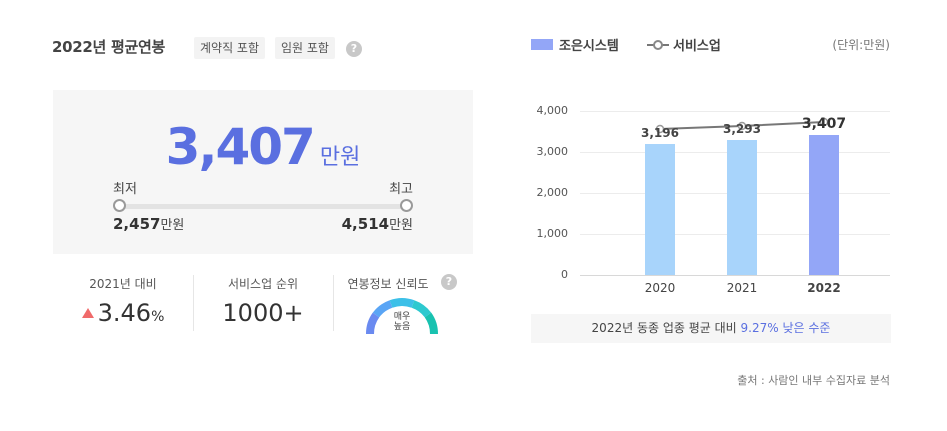 This screenshot has width=947, height=431. What do you see at coordinates (119, 205) in the screenshot?
I see `min-marker` at bounding box center [119, 205].